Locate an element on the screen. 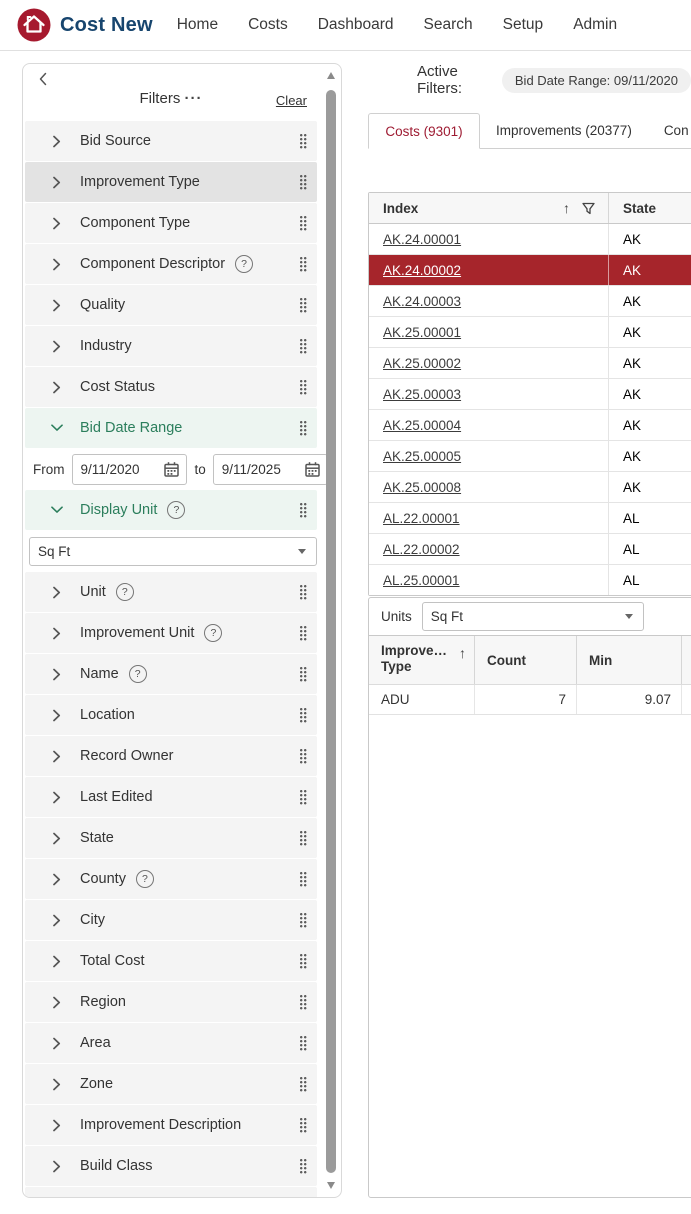 The width and height of the screenshot is (691, 1214). display-unit-dropdown: Sq Ft is located at coordinates (173, 551).